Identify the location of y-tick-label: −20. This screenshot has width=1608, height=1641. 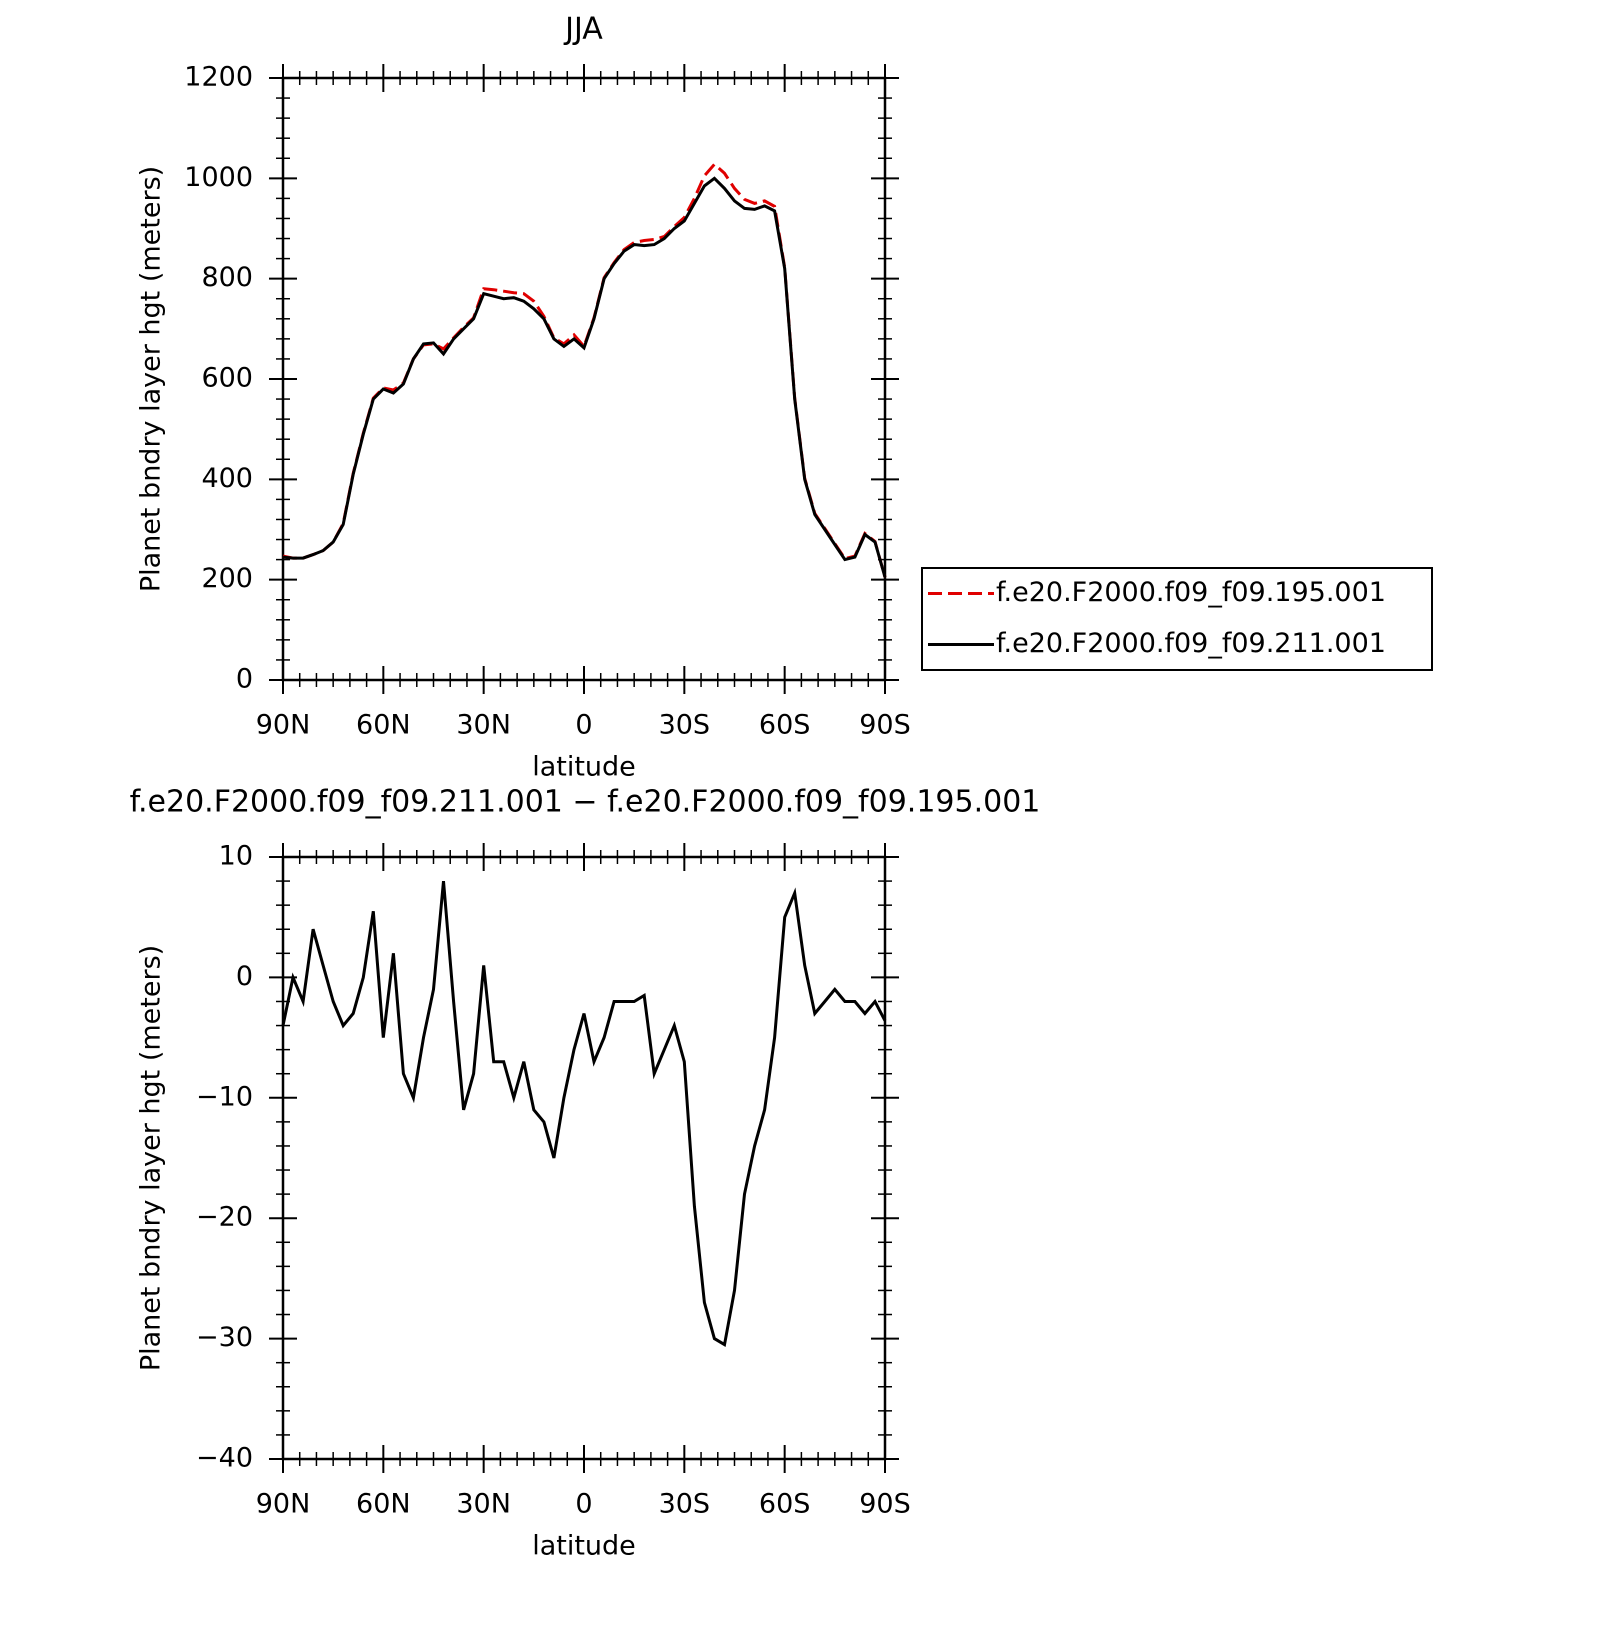
(224, 1217).